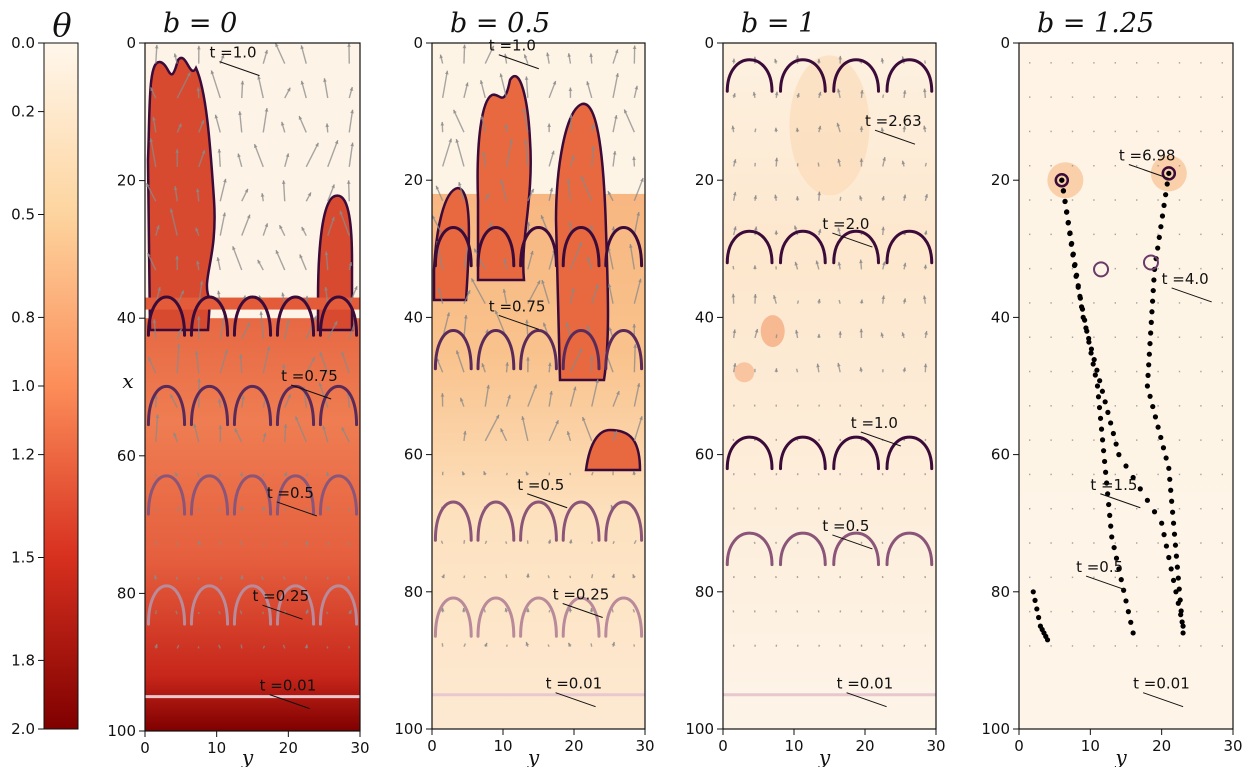 Image resolution: width=1252 pixels, height=767 pixels. Describe the element at coordinates (23, 112) in the screenshot. I see `colorbar-tick-label: 0.2` at that location.